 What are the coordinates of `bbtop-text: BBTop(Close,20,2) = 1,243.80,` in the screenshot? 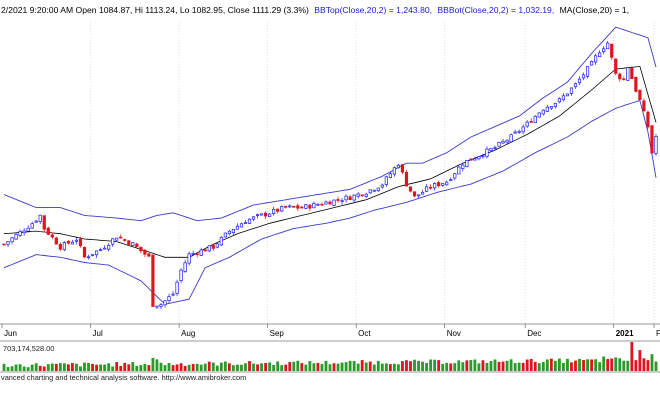 It's located at (373, 10).